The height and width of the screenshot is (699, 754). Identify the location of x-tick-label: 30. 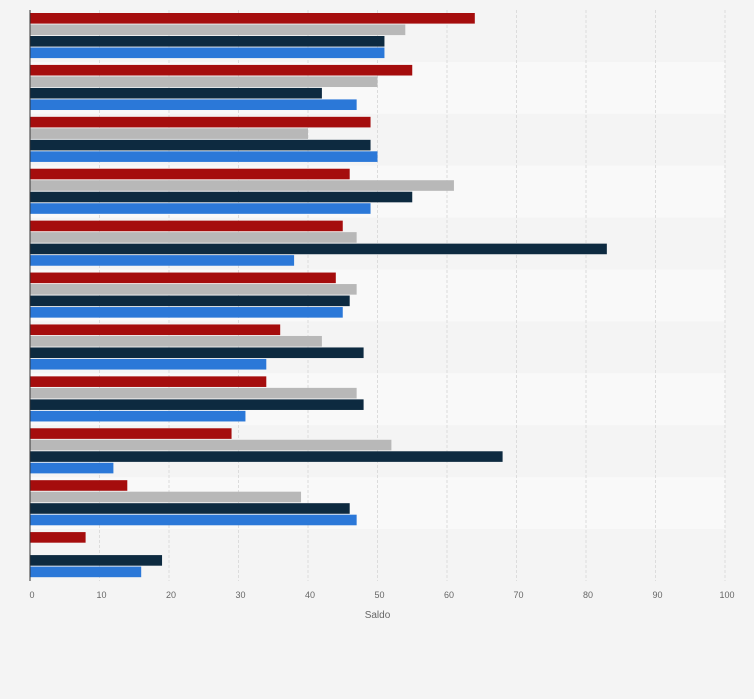
(240, 595).